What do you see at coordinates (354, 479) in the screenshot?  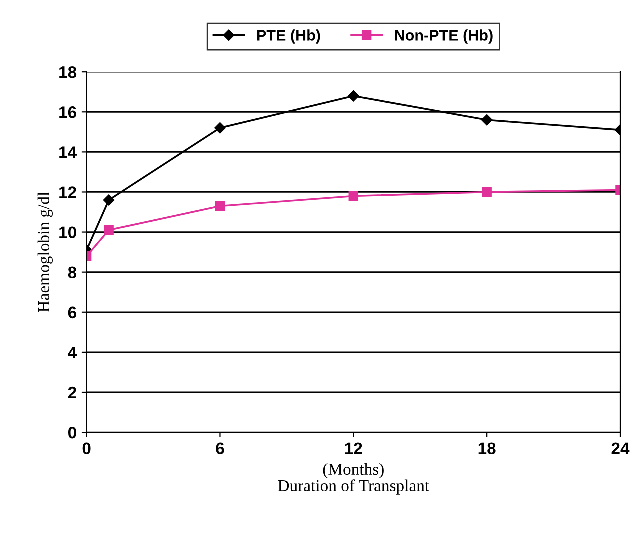 I see `x-axis-title: (Months) Duration of Transplant` at bounding box center [354, 479].